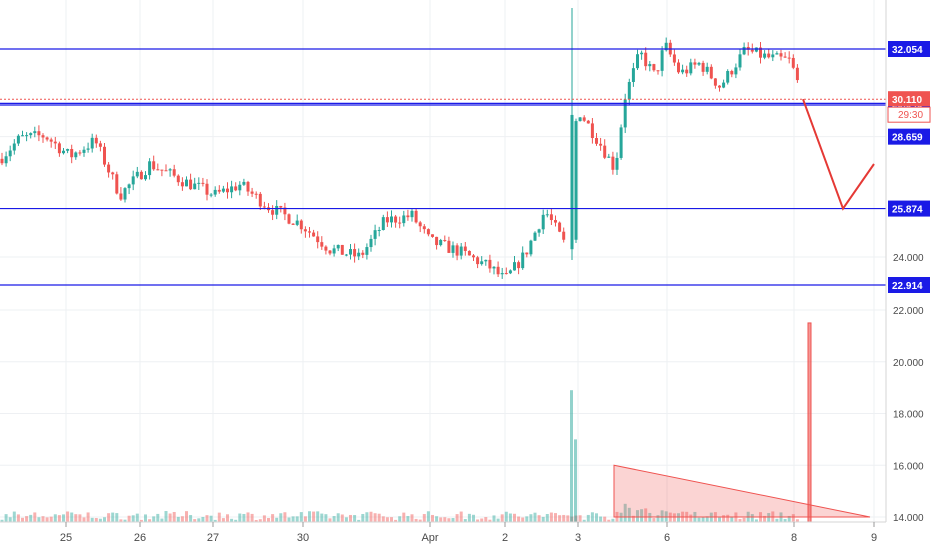  I want to click on x-tick-label: 3, so click(578, 538).